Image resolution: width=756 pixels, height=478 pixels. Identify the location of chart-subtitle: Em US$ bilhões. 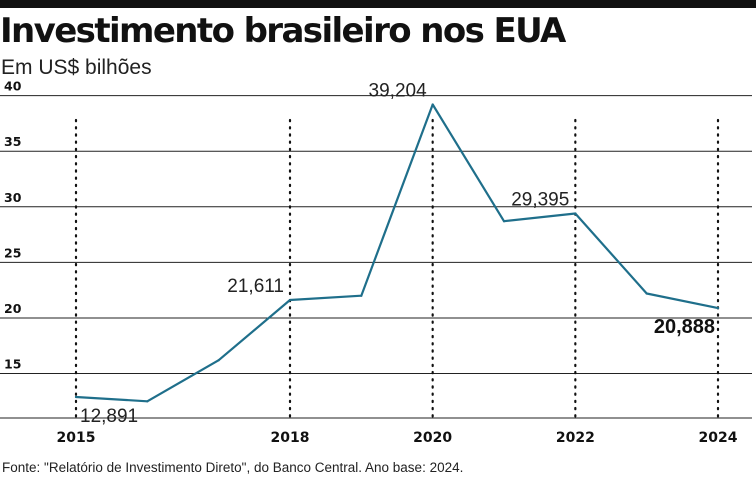
(76, 67).